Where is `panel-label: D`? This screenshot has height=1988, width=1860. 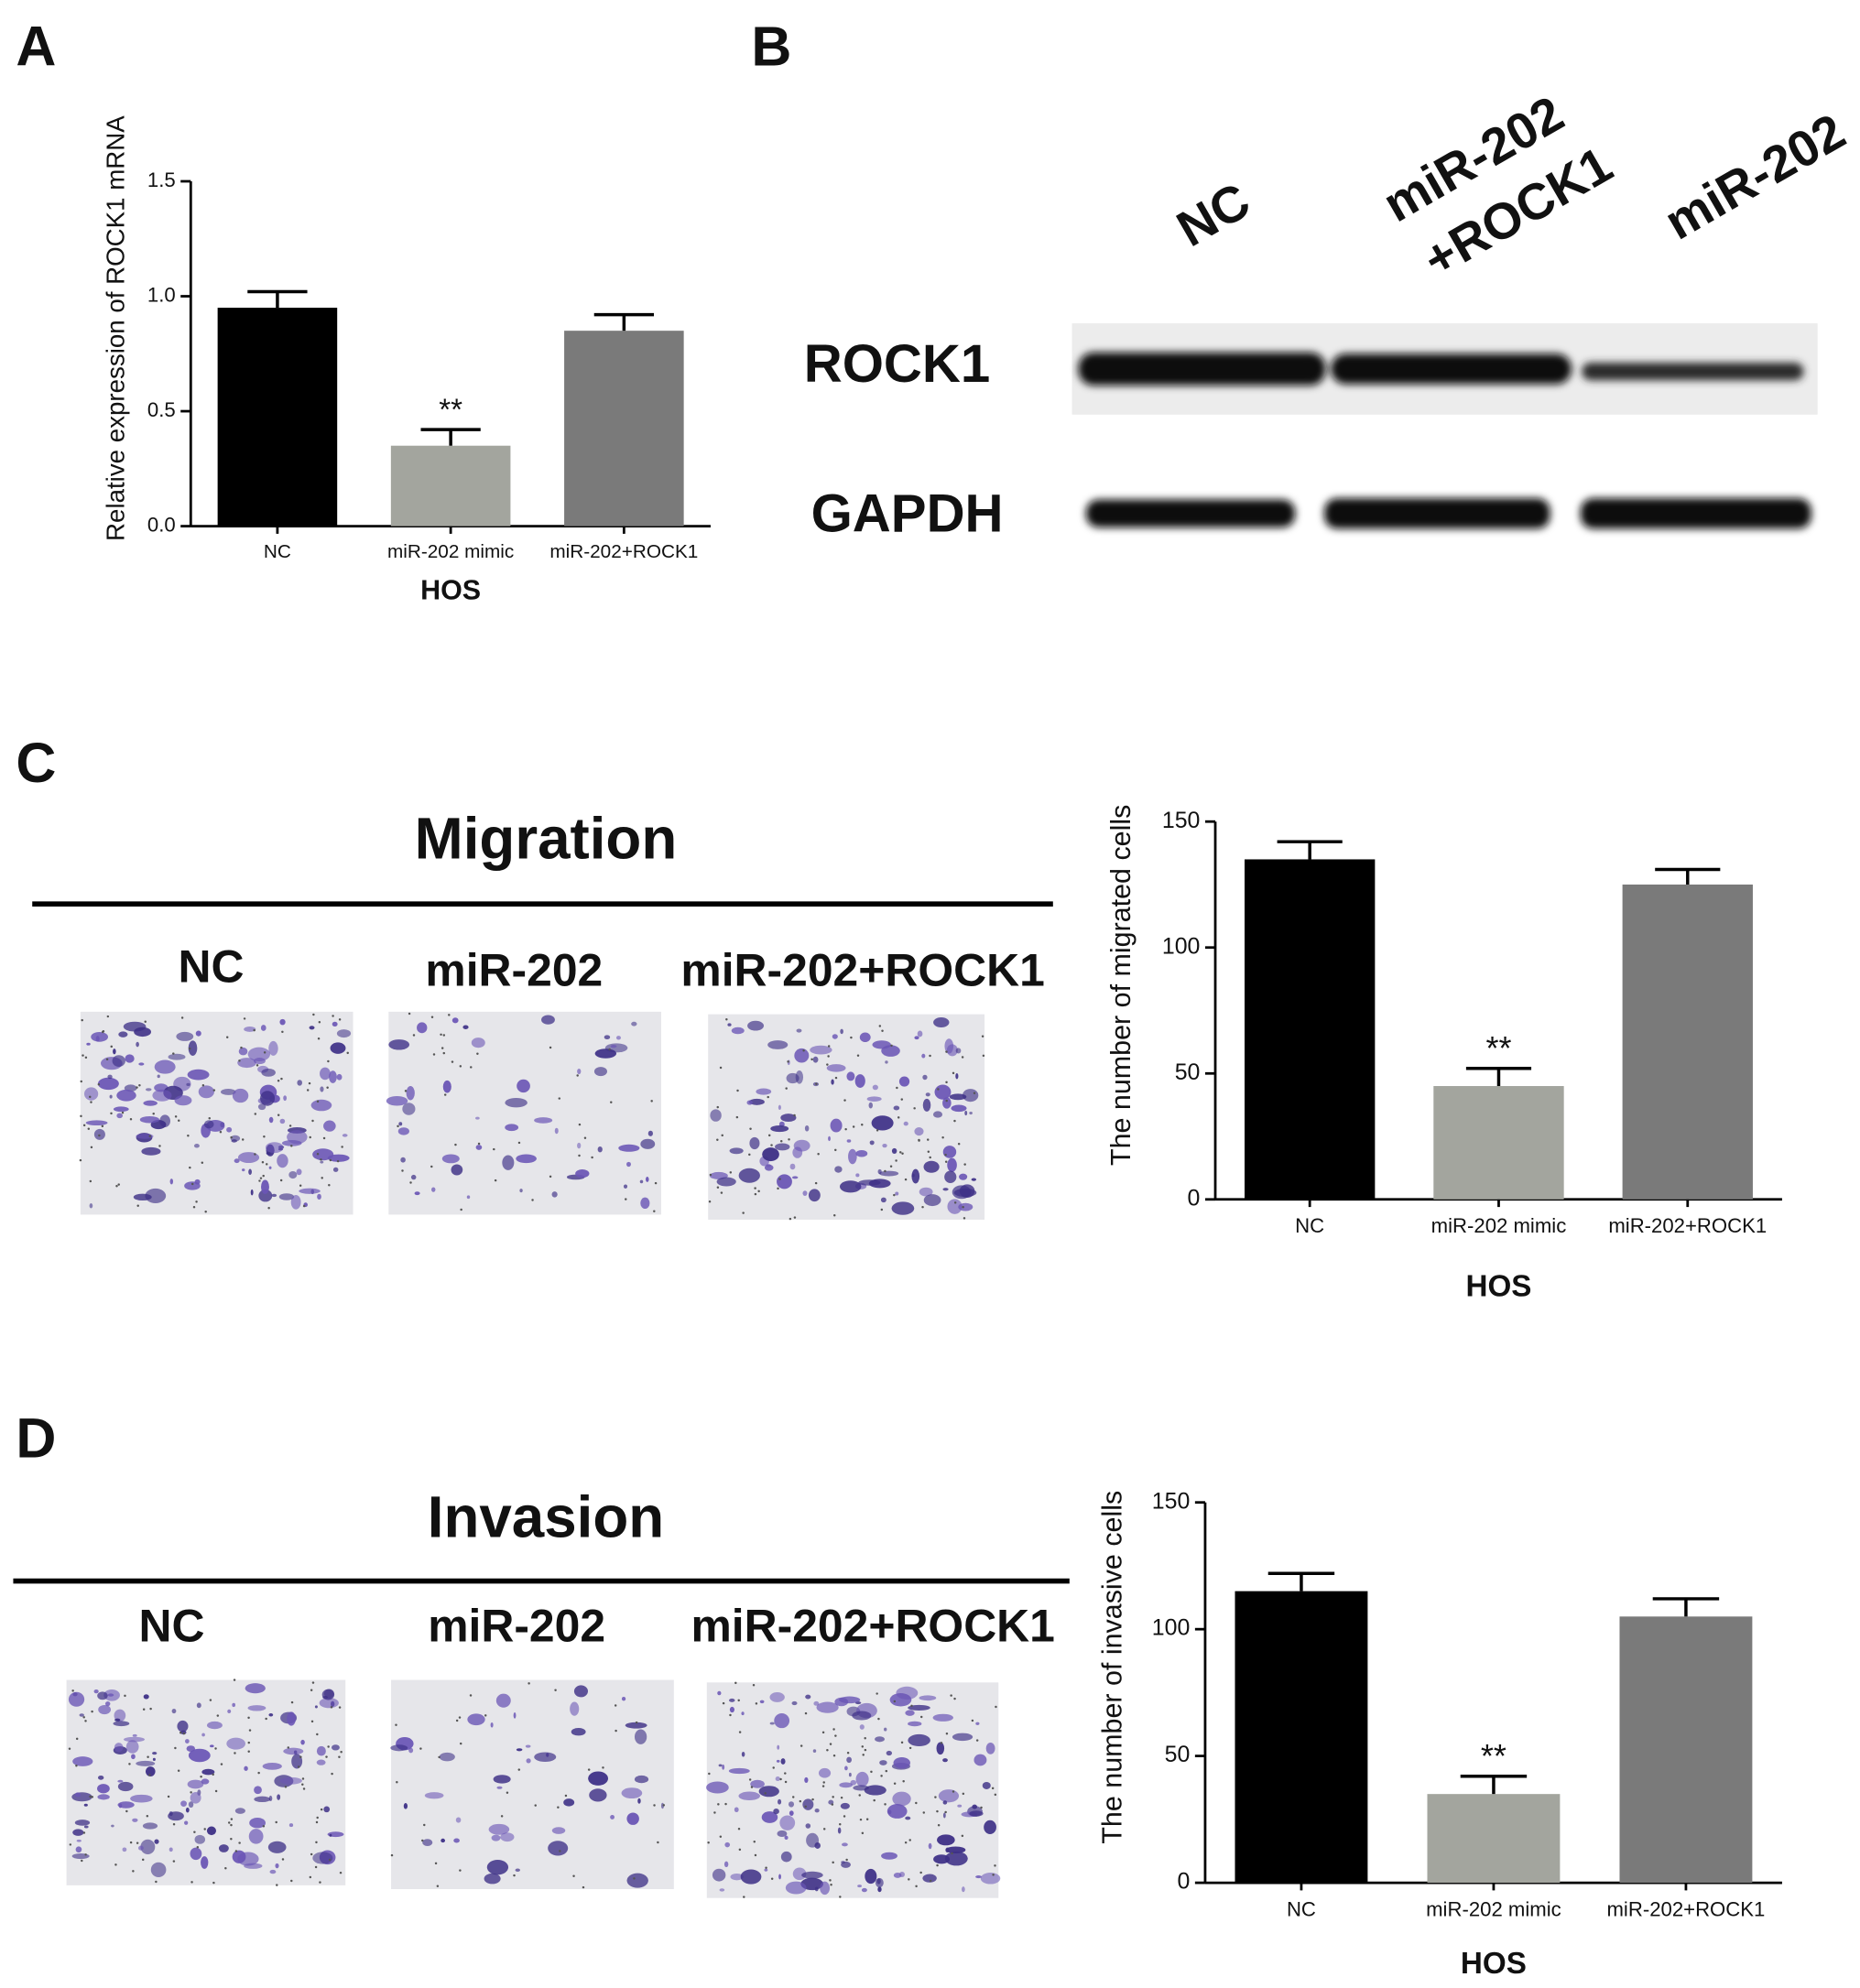
panel-label: D is located at coordinates (36, 1438).